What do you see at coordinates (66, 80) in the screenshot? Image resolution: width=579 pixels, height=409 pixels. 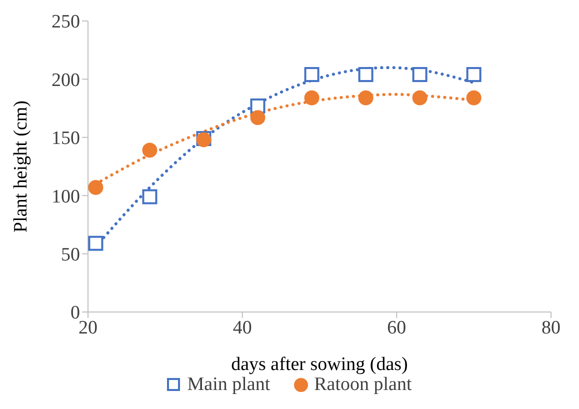 I see `y-tick-label: 200` at bounding box center [66, 80].